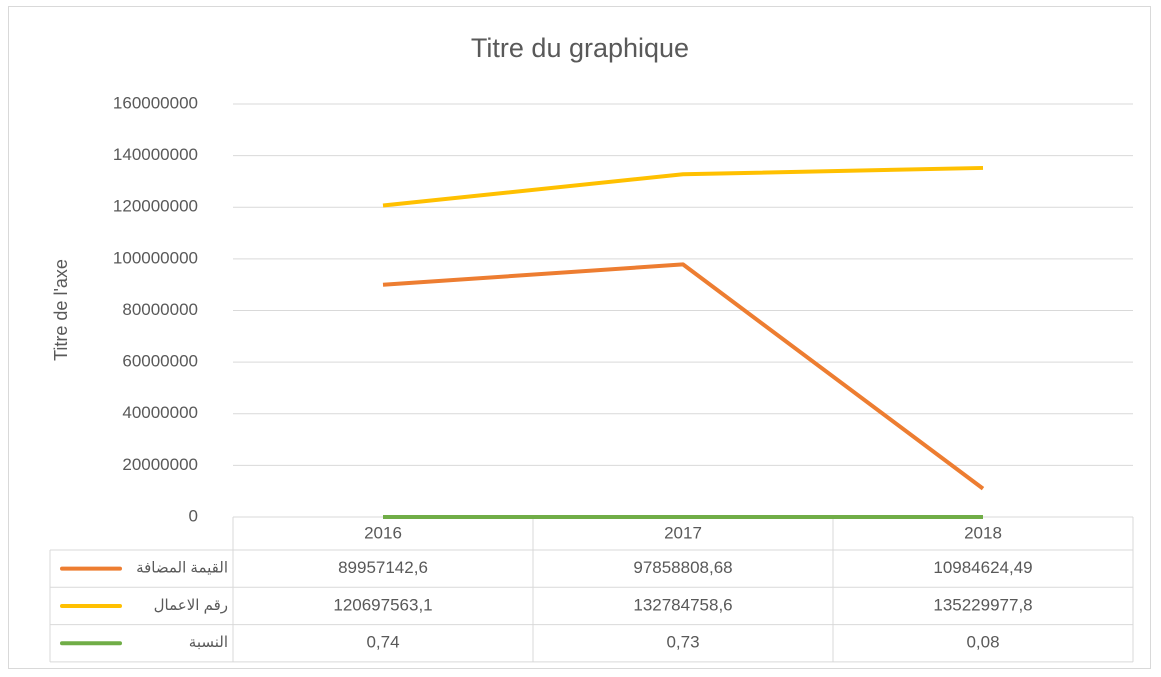  Describe the element at coordinates (155, 154) in the screenshot. I see `y-tick-label: 140000000` at that location.